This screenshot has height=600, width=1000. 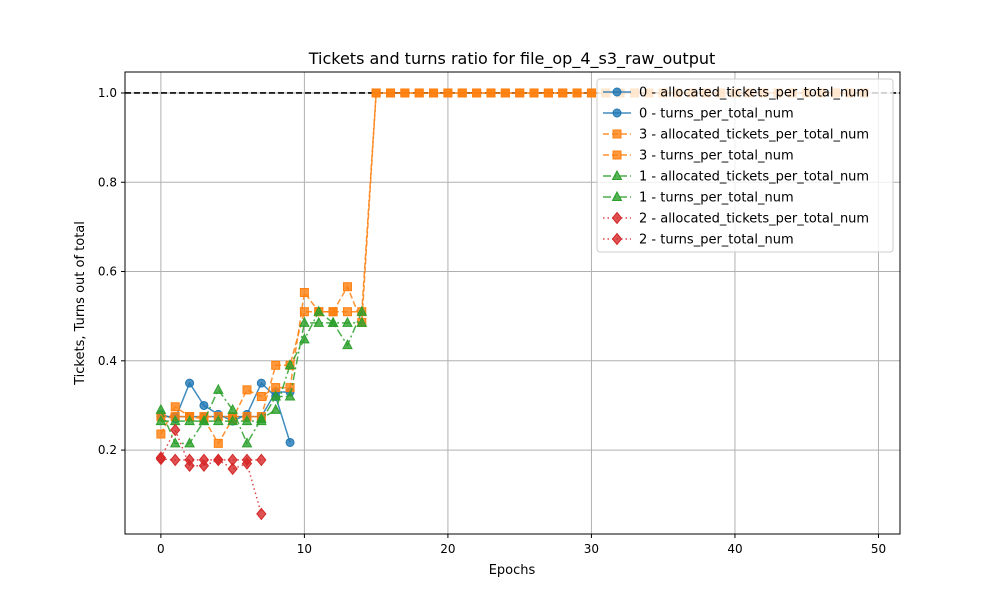 I want to click on legend-item: 2 - turns_per_total_num, so click(x=698, y=240).